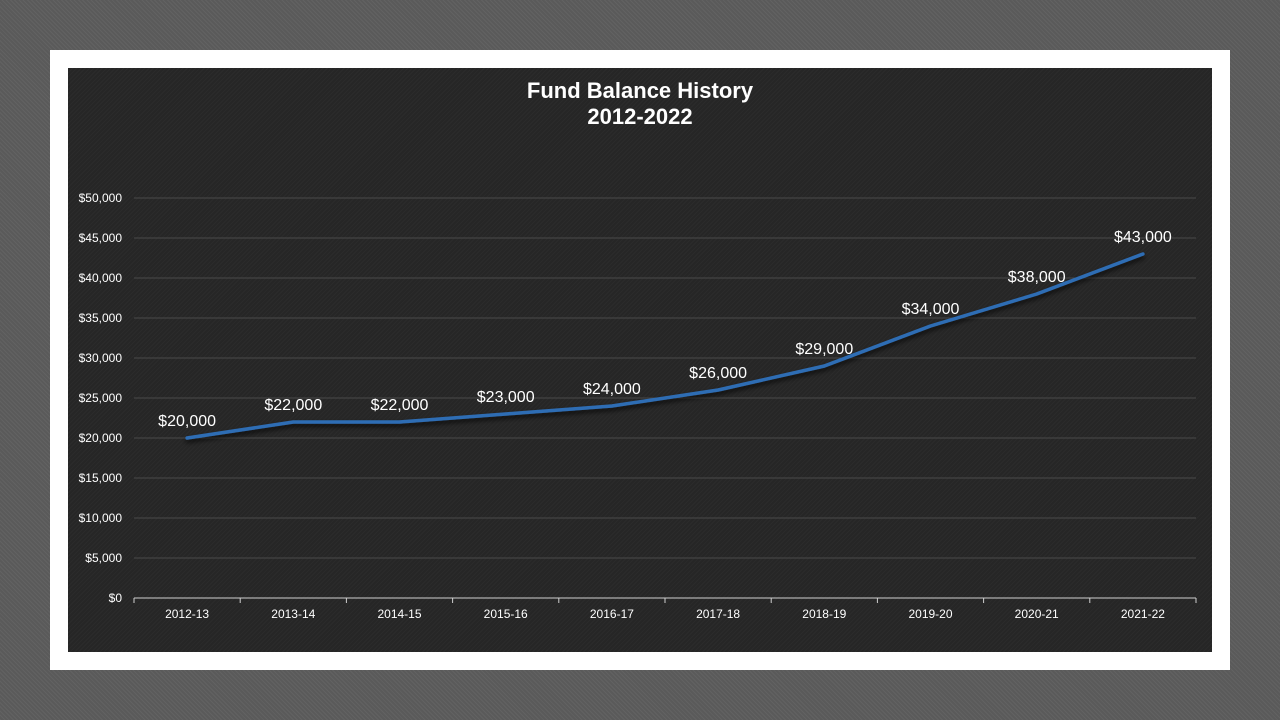 This screenshot has height=720, width=1280. Describe the element at coordinates (101, 278) in the screenshot. I see `y-tick-label: $40,000` at that location.